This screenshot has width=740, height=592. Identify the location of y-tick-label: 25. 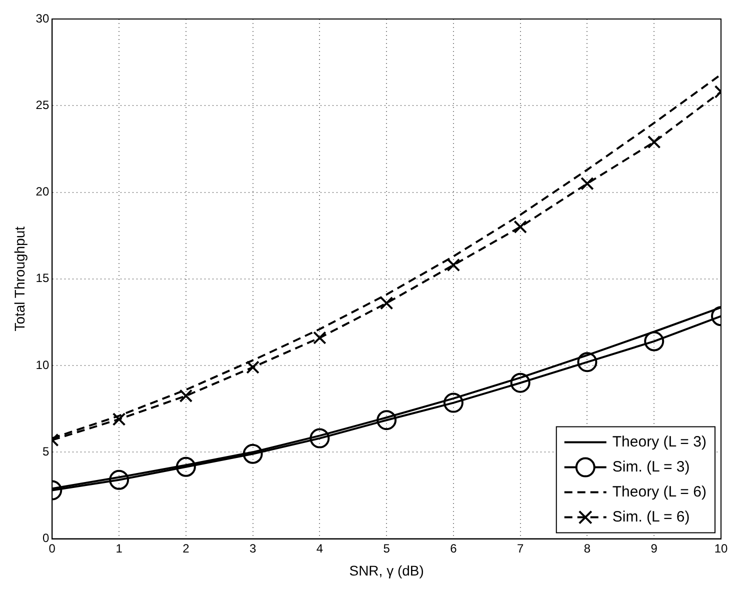
(43, 105).